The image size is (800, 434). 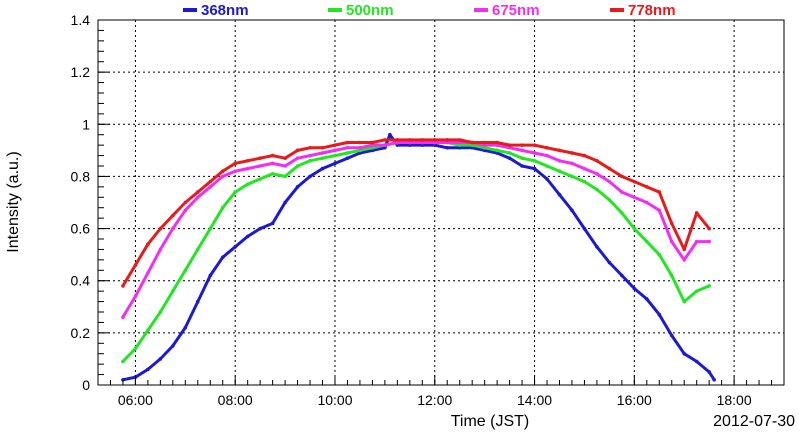 What do you see at coordinates (516, 10) in the screenshot?
I see `legend-label: 675nm` at bounding box center [516, 10].